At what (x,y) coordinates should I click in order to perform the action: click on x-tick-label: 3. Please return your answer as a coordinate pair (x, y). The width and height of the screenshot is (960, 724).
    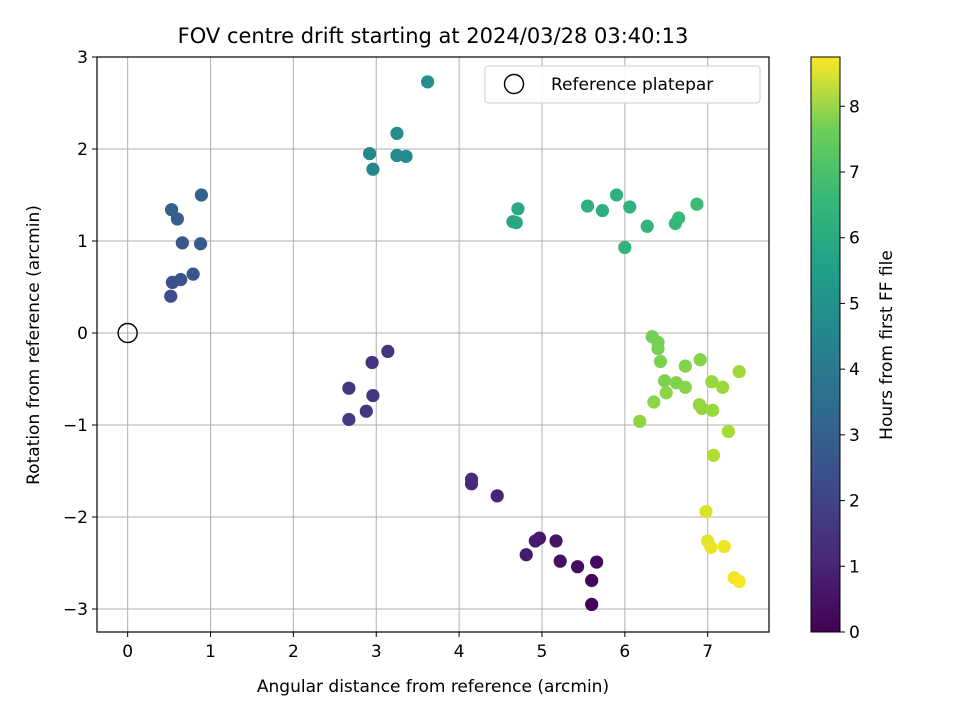
    Looking at the image, I should click on (376, 652).